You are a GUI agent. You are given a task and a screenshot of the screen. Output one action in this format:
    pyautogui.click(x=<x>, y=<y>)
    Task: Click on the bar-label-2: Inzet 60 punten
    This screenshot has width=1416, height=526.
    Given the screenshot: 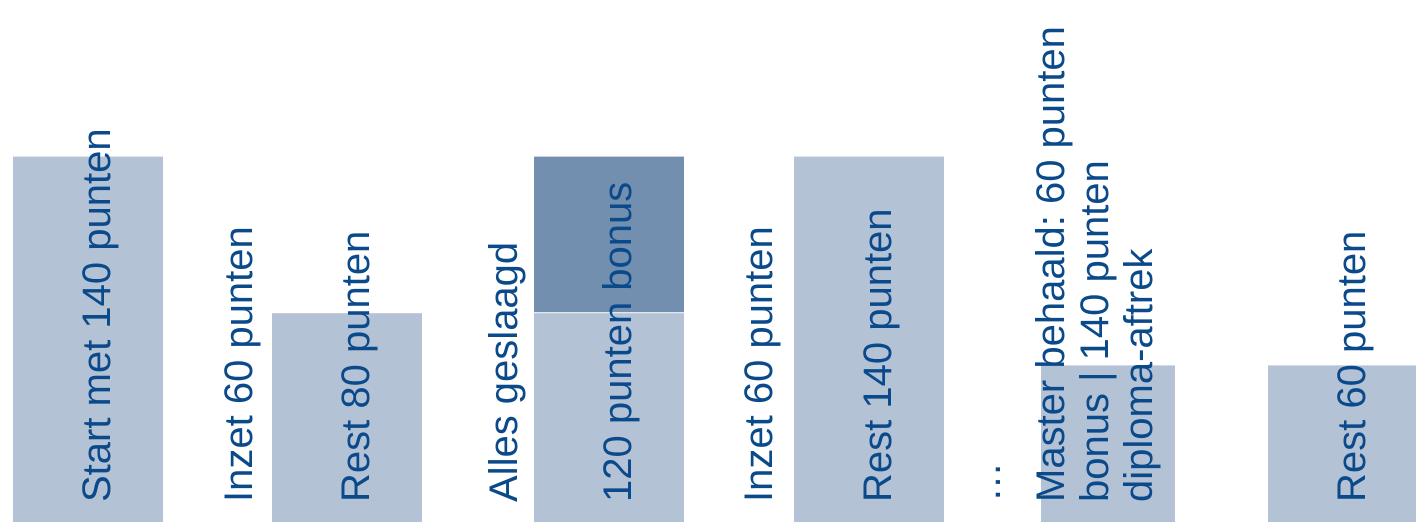 What is the action you would take?
    pyautogui.click(x=239, y=364)
    